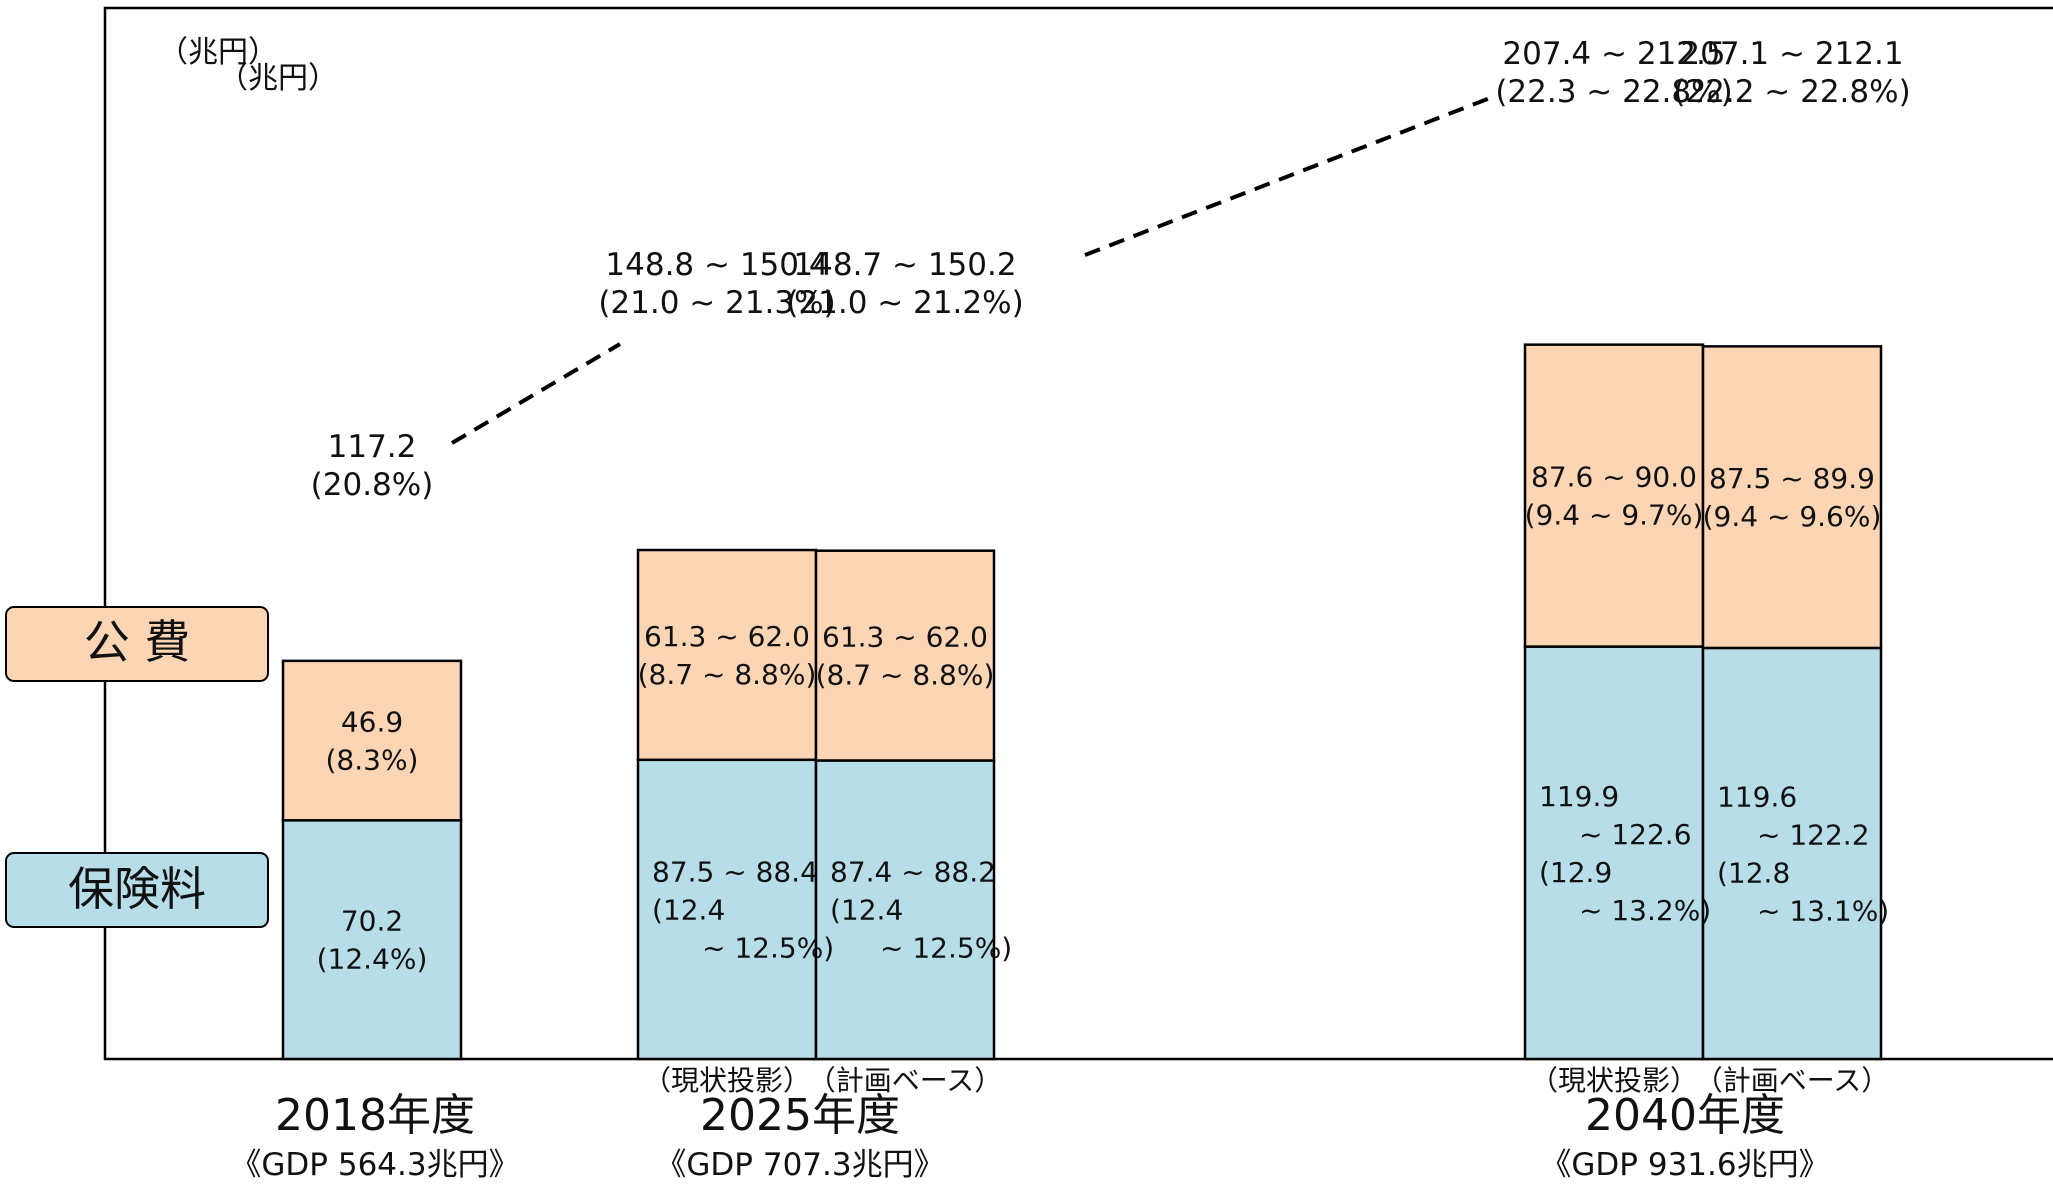 The width and height of the screenshot is (2053, 1185). I want to click on bar-total-label: (21.0 ~ 21.3%), so click(716, 303).